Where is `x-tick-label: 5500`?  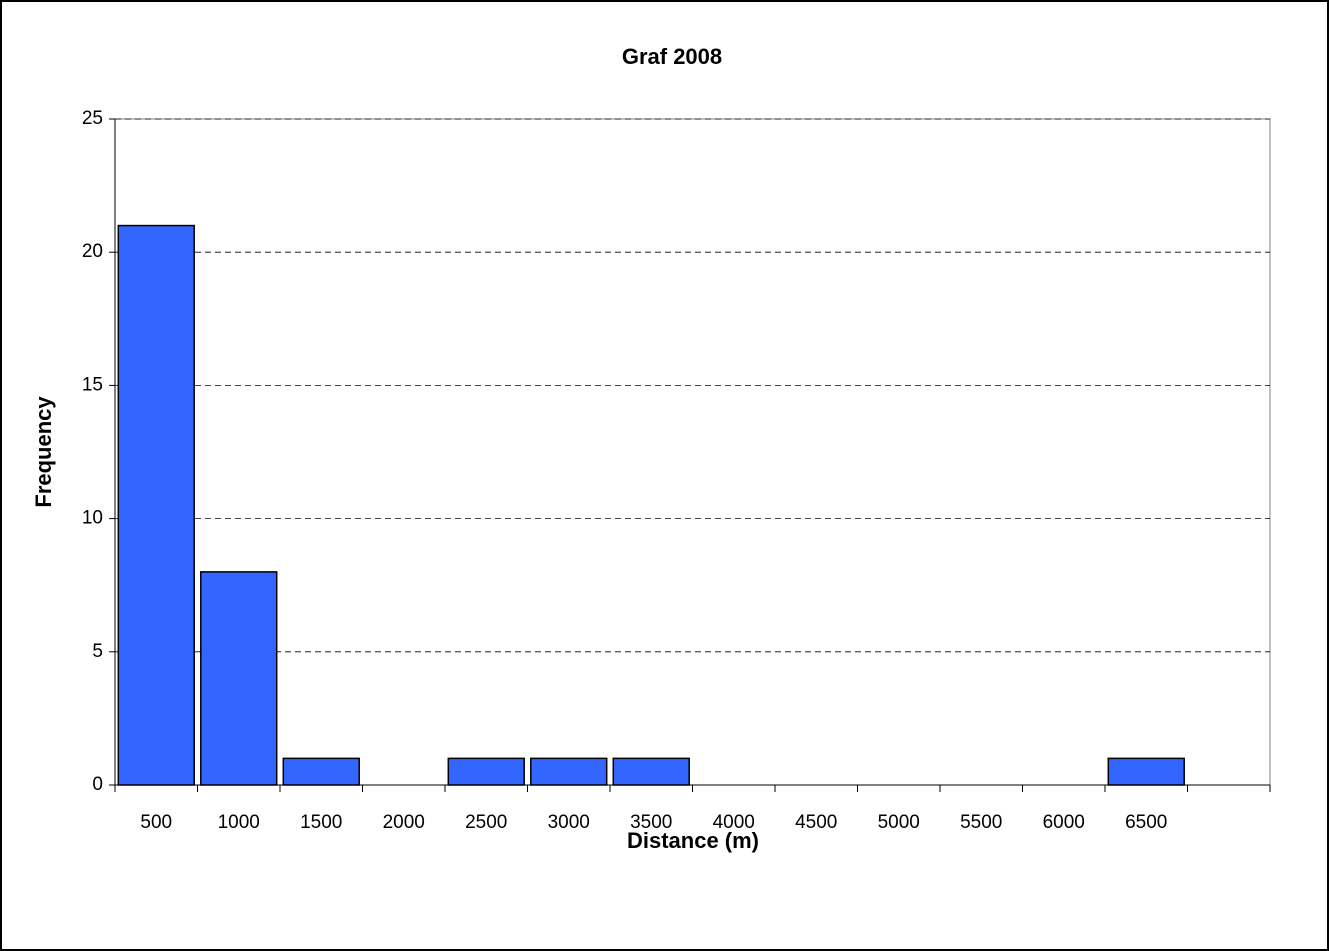
x-tick-label: 5500 is located at coordinates (981, 822).